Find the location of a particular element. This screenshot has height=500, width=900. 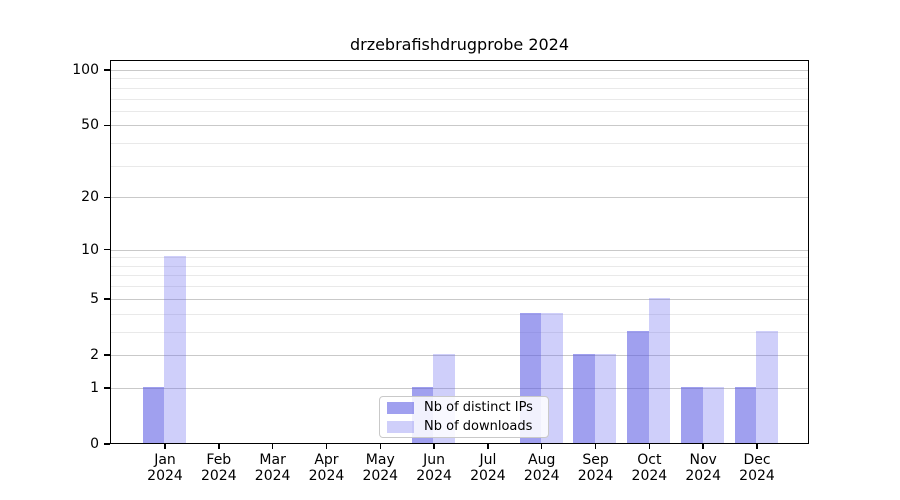

legend-label-distinct-ips: Nb of distinct IPs is located at coordinates (478, 407).